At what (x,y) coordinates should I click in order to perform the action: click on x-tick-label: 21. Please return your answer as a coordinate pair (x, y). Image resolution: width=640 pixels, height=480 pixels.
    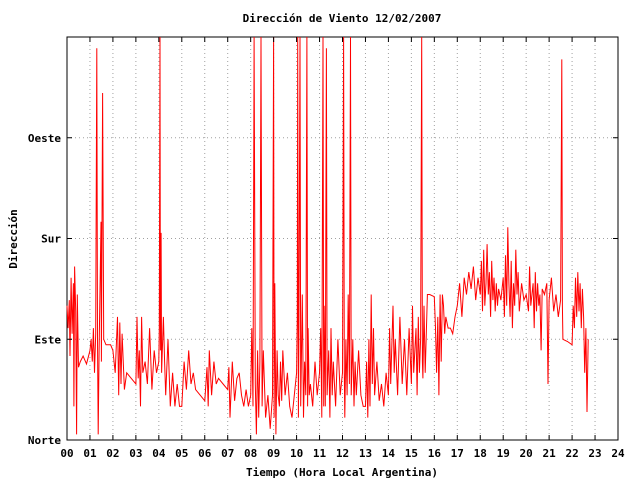
    Looking at the image, I should click on (550, 453).